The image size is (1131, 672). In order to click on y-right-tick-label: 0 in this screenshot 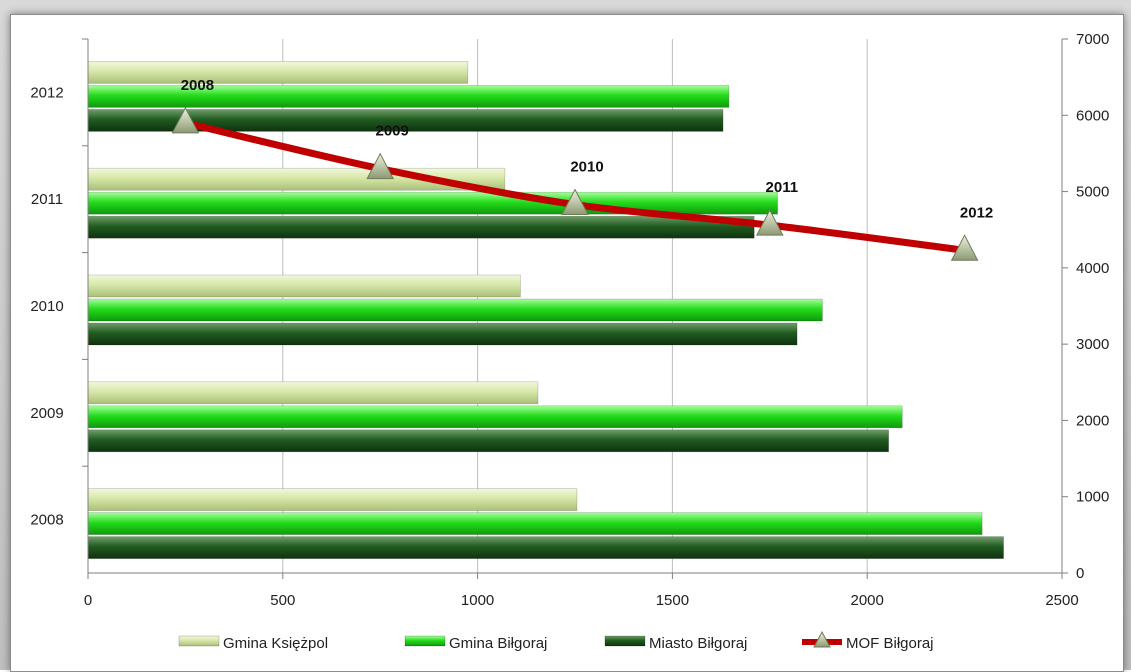, I will do `click(1080, 573)`.